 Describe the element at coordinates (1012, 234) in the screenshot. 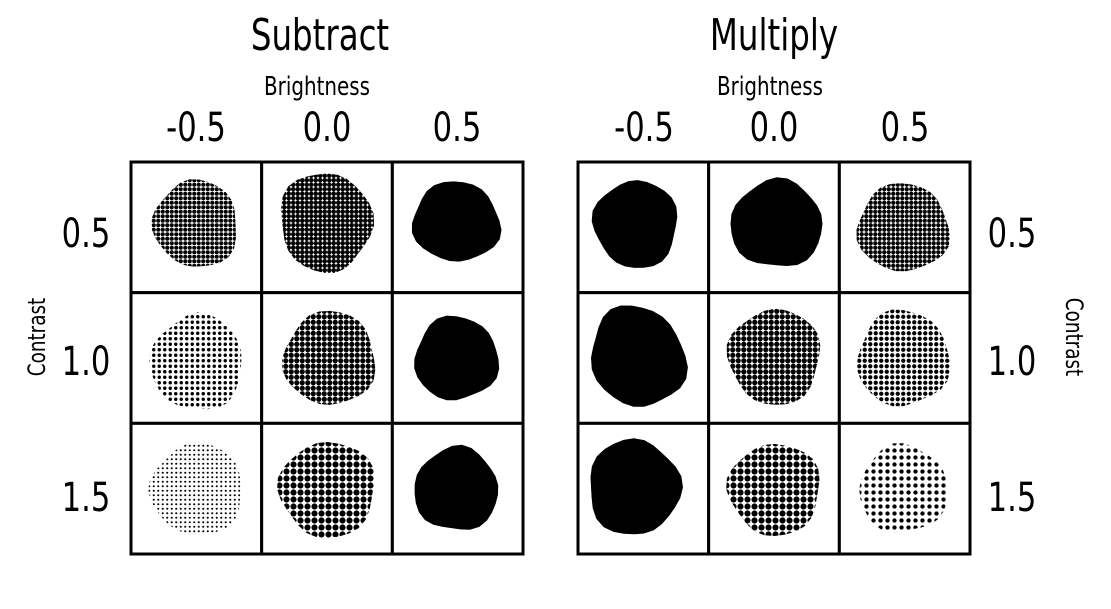

I see `multiply-contrast-tick: 0.5` at that location.